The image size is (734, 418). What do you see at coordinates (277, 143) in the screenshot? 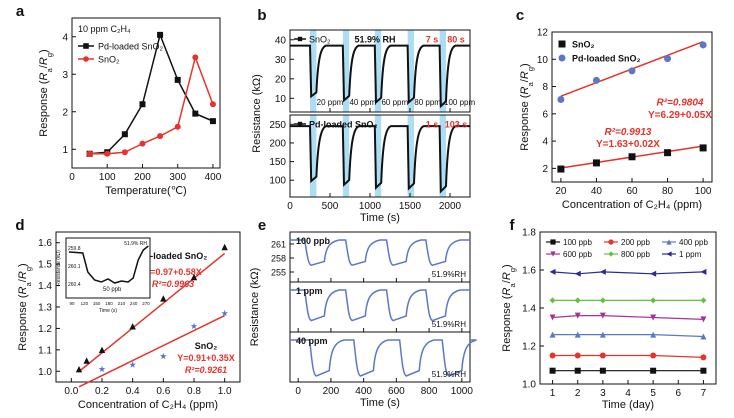
I see `y-tick-label: 200` at bounding box center [277, 143].